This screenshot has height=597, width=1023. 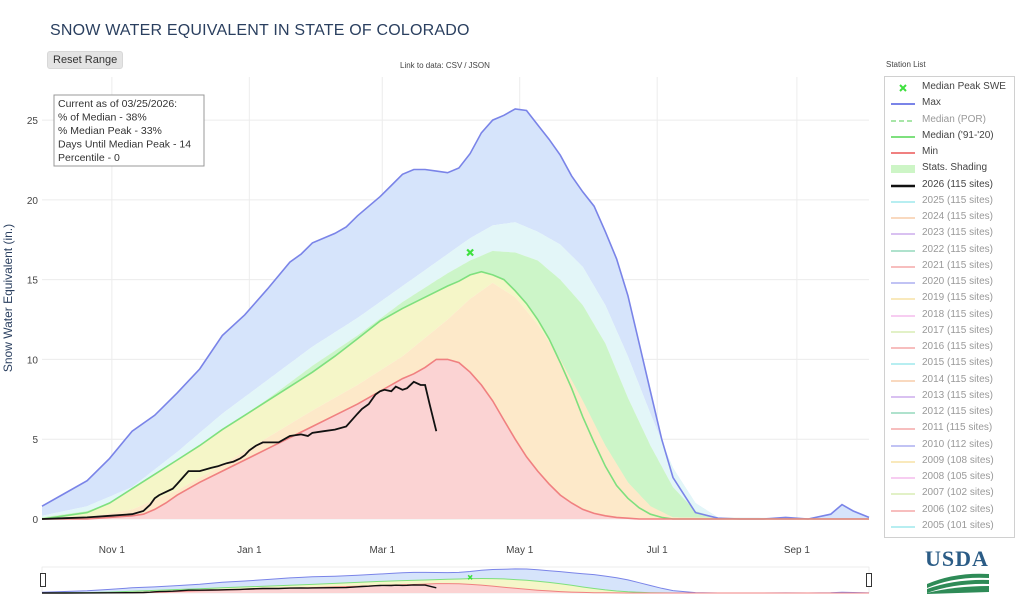 What do you see at coordinates (8, 298) in the screenshot?
I see `y-axis-label: Snow Water Equivalent (in.)` at bounding box center [8, 298].